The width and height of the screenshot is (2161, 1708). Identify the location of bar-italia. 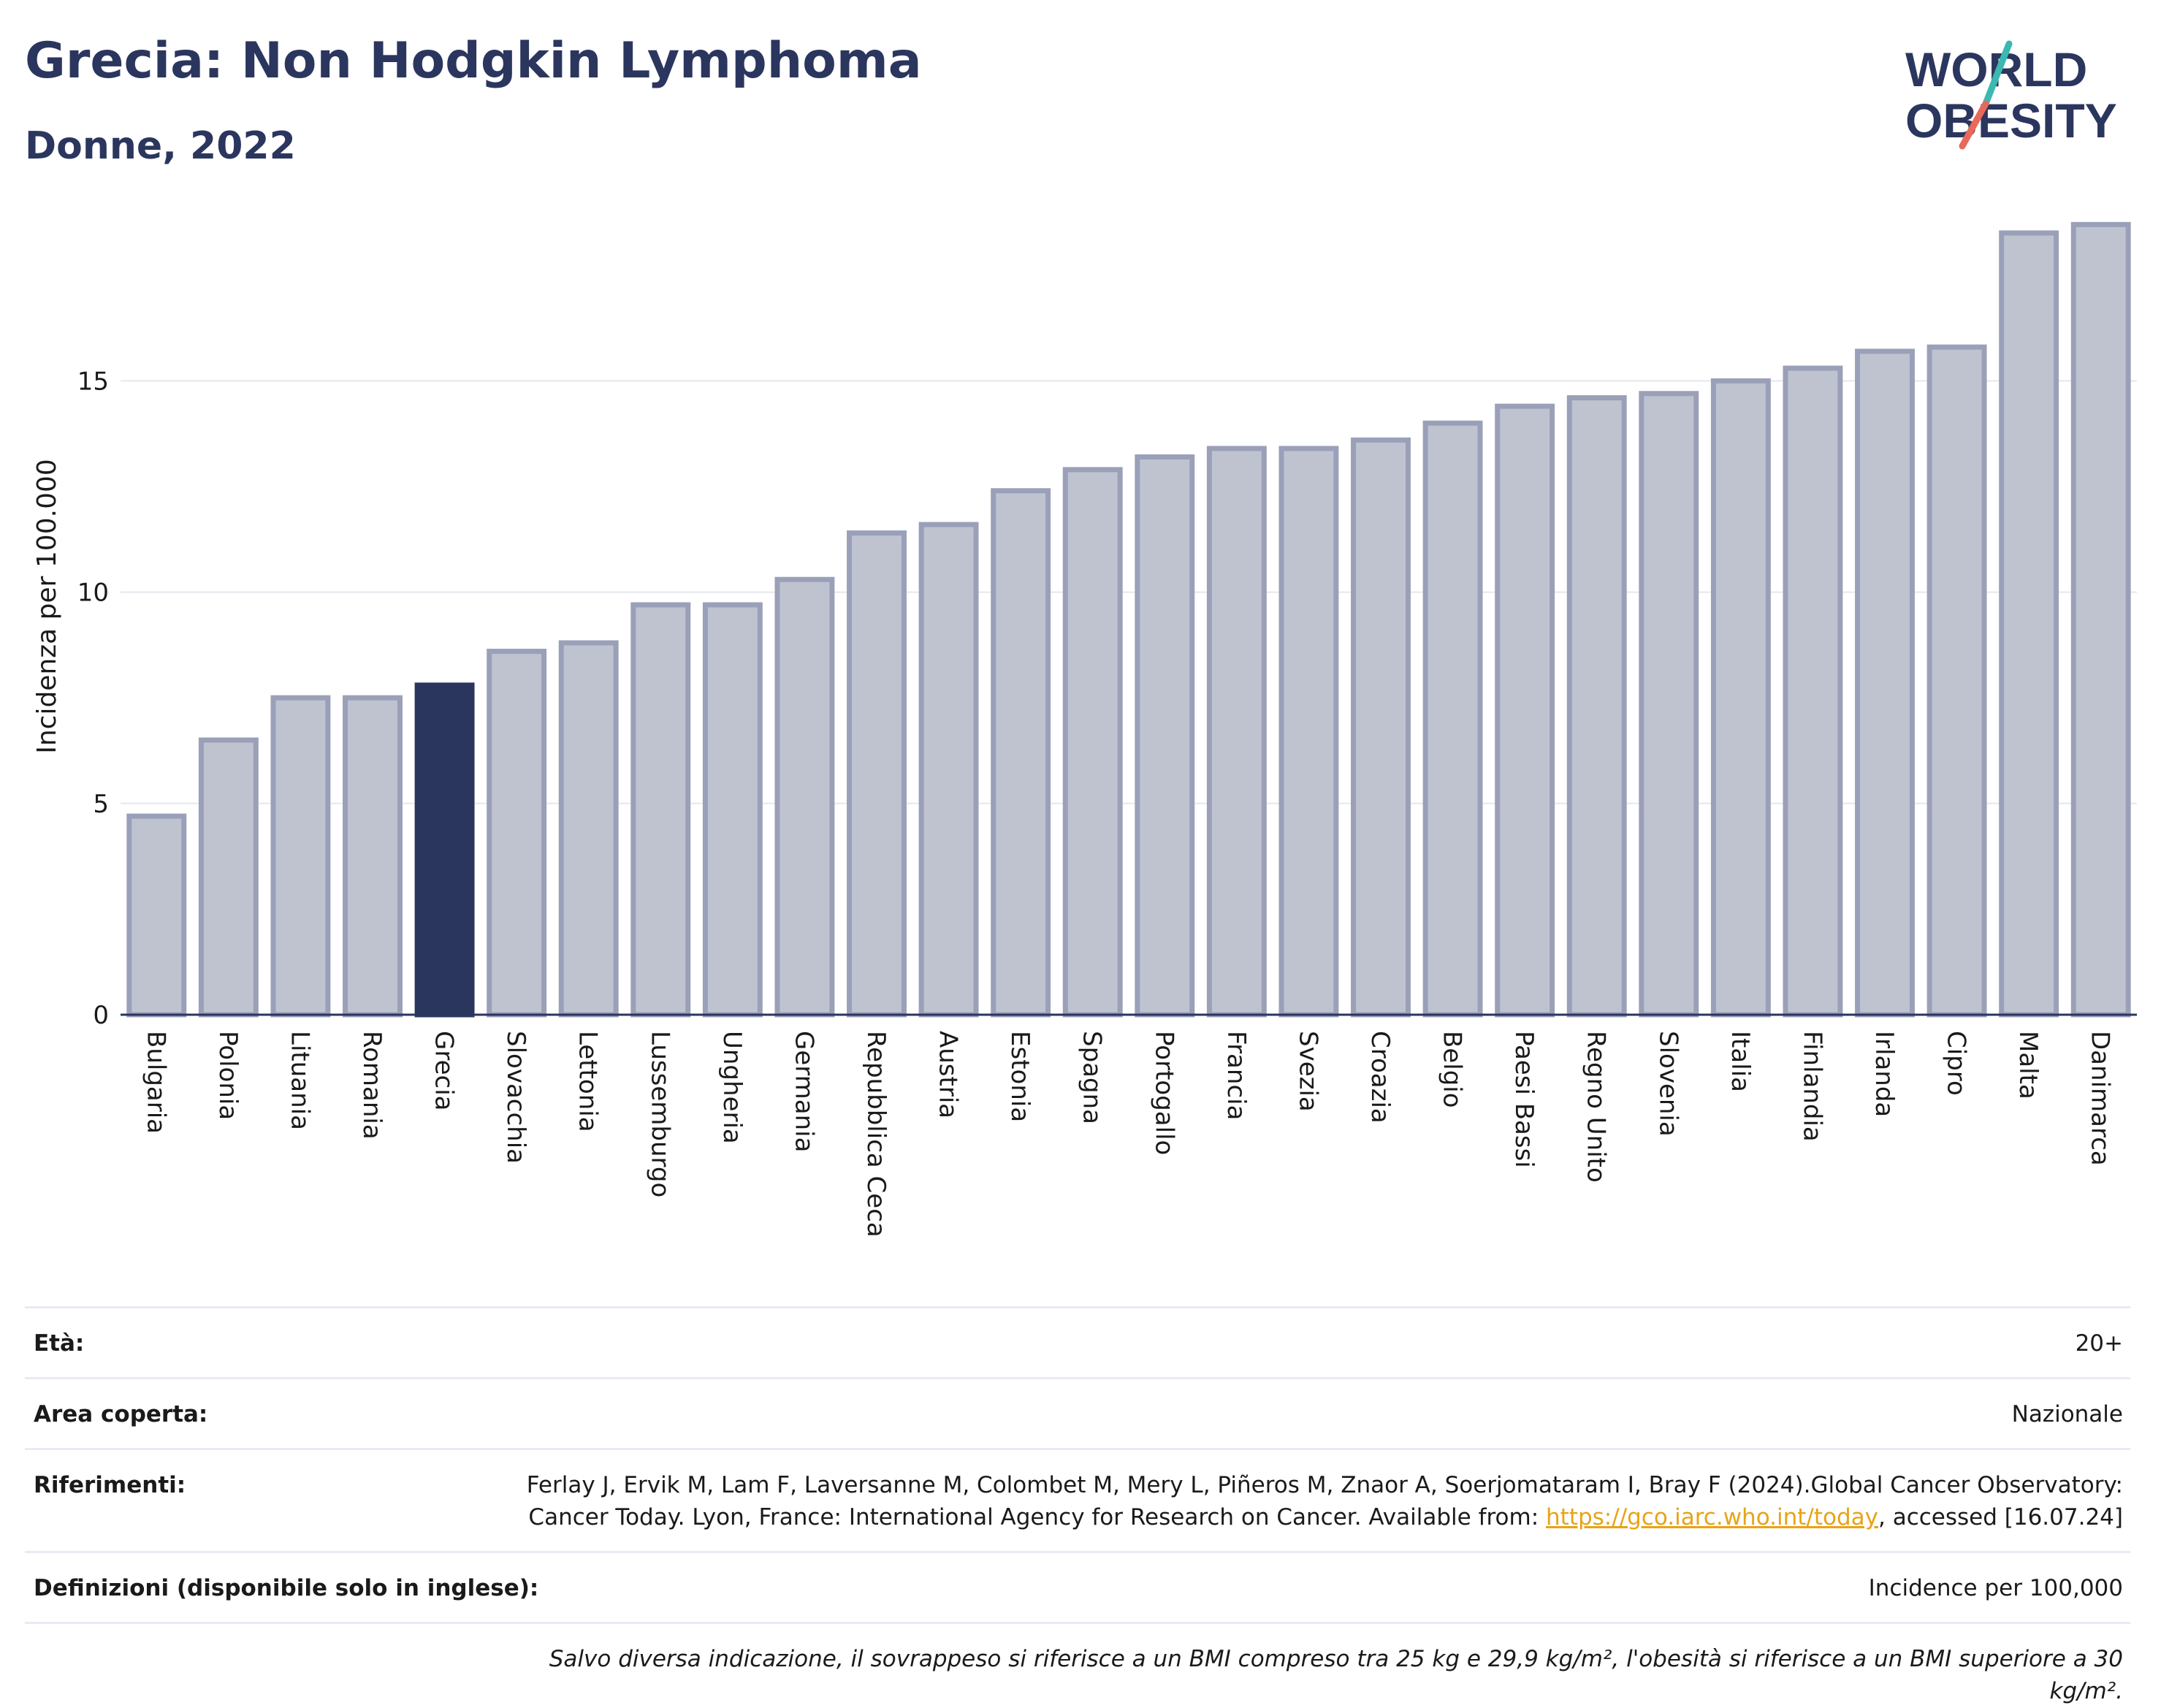
(1740, 698).